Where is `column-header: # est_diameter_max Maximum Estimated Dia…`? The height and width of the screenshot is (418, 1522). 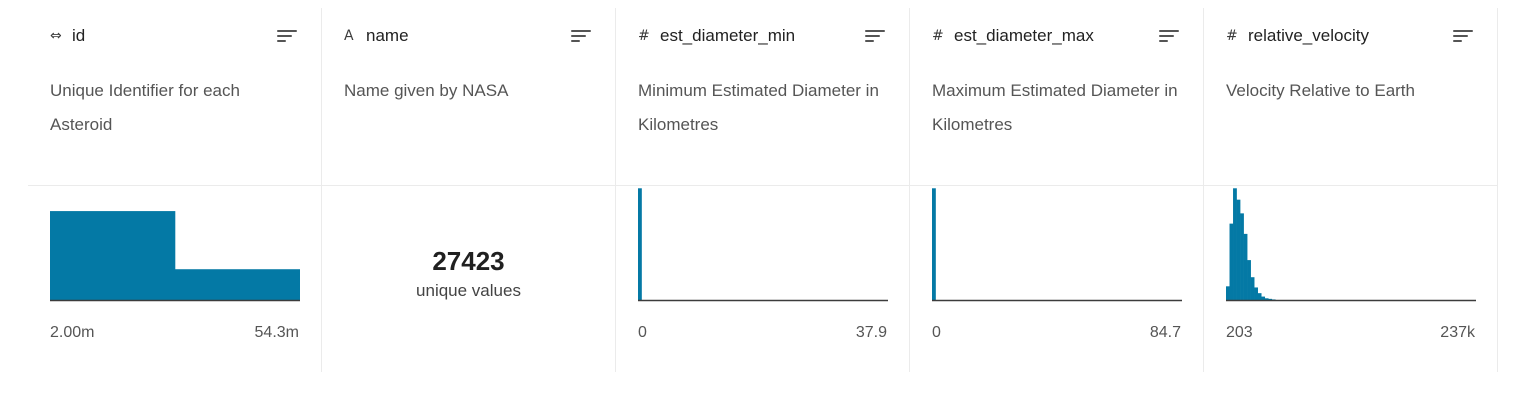 column-header: # est_diameter_max Maximum Estimated Dia… is located at coordinates (1056, 97).